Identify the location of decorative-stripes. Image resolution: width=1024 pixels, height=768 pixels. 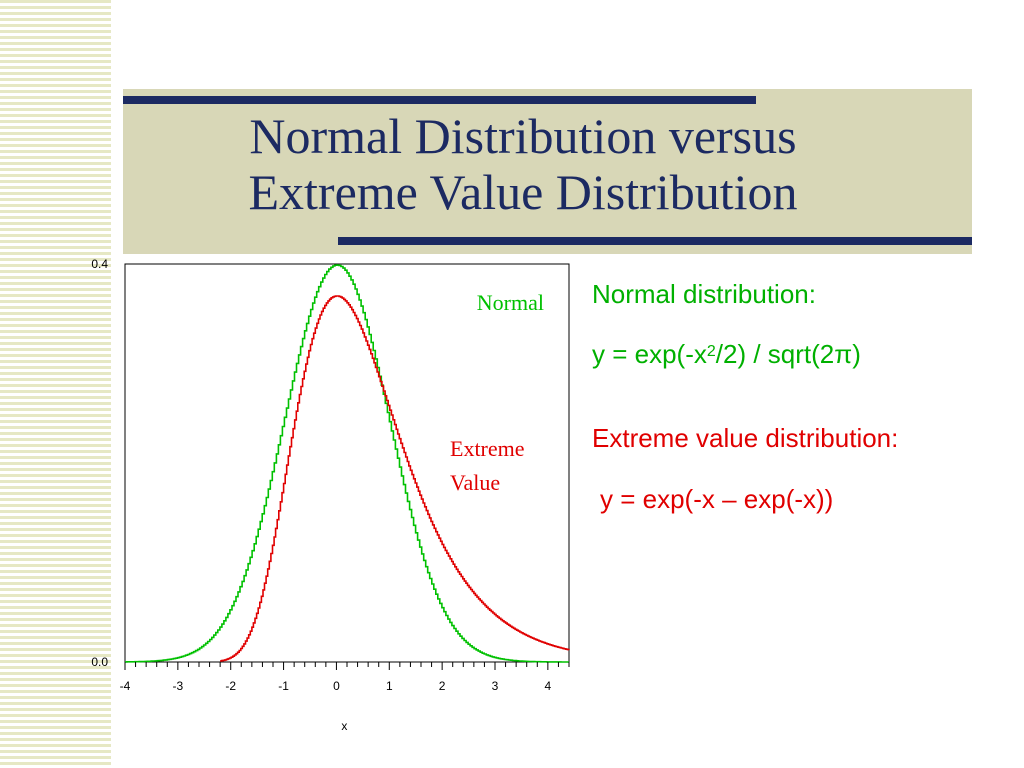
(55, 384).